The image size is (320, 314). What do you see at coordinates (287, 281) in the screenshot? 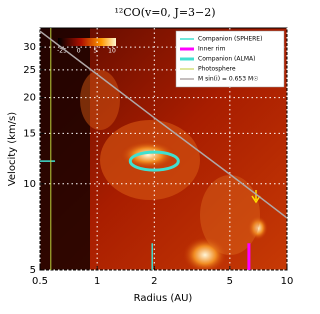
I see `x-tick-label: 10` at bounding box center [287, 281].